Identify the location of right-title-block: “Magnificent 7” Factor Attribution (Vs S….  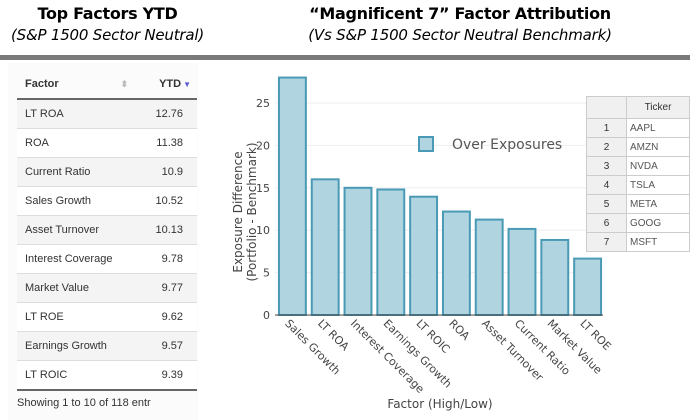
(460, 24).